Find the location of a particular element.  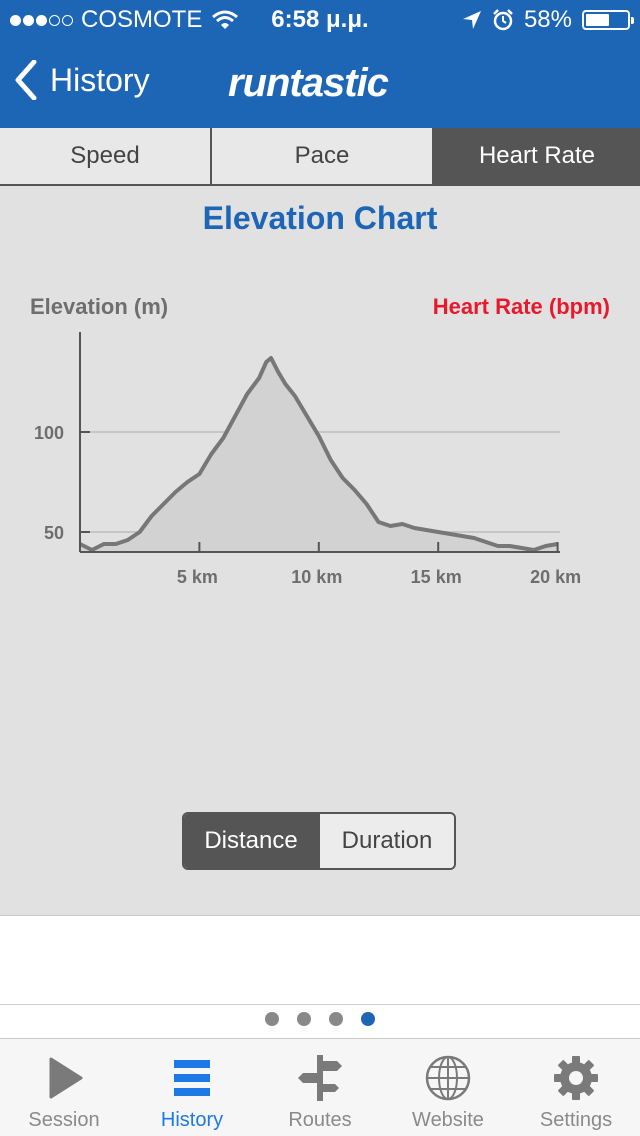

status-bar: COSMOTE 6:58 μ.μ. 58% is located at coordinates (320, 20).